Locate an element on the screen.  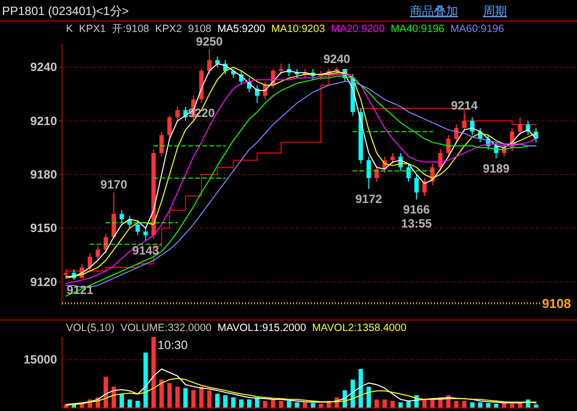
ref-line-label: 9108 is located at coordinates (556, 304).